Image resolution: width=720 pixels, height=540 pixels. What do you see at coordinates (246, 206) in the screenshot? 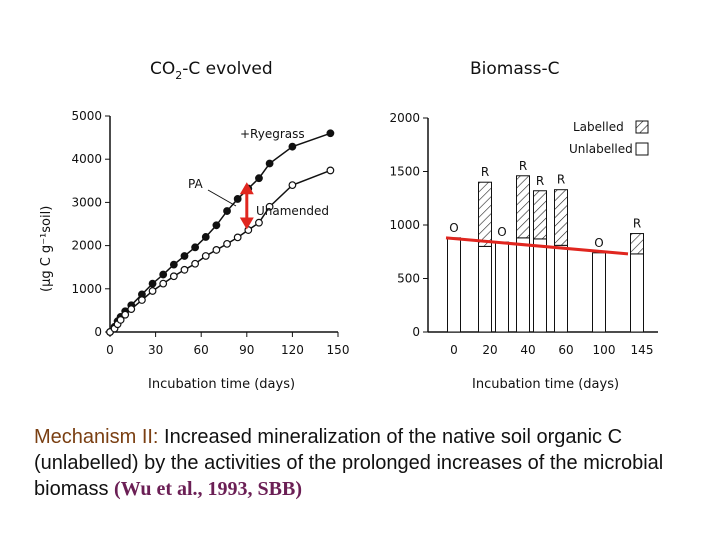
I see `pa-red-arrow` at bounding box center [246, 206].